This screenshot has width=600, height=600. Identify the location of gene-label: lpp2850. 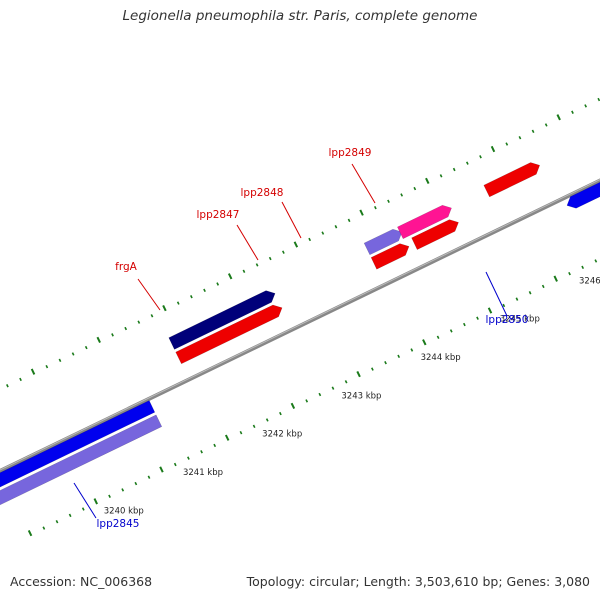
(507, 320).